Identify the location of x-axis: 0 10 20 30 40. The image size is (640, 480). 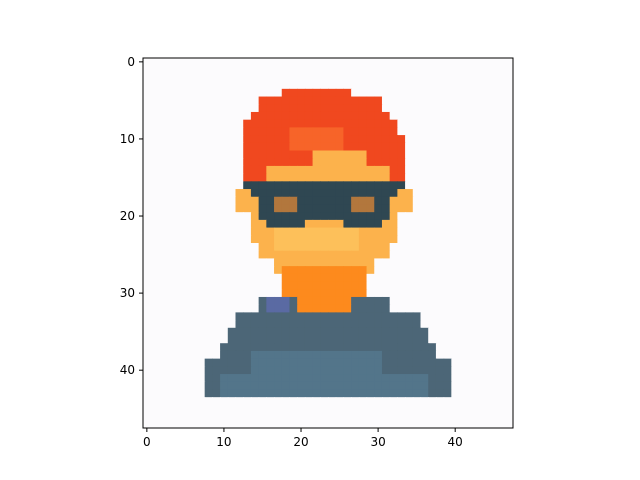
(303, 438).